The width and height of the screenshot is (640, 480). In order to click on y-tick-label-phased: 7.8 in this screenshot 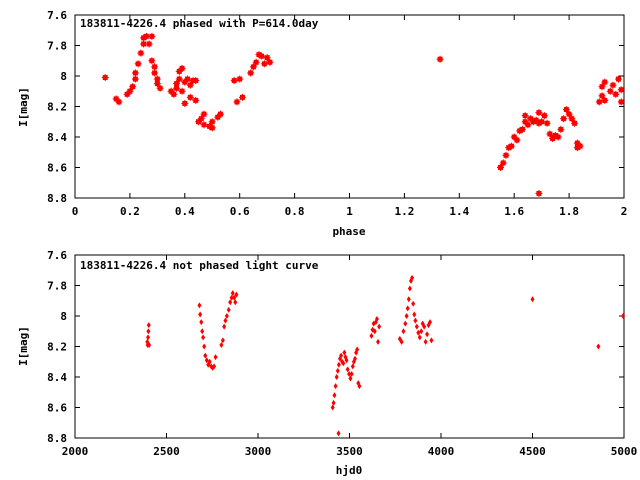, I will do `click(57, 46)`.